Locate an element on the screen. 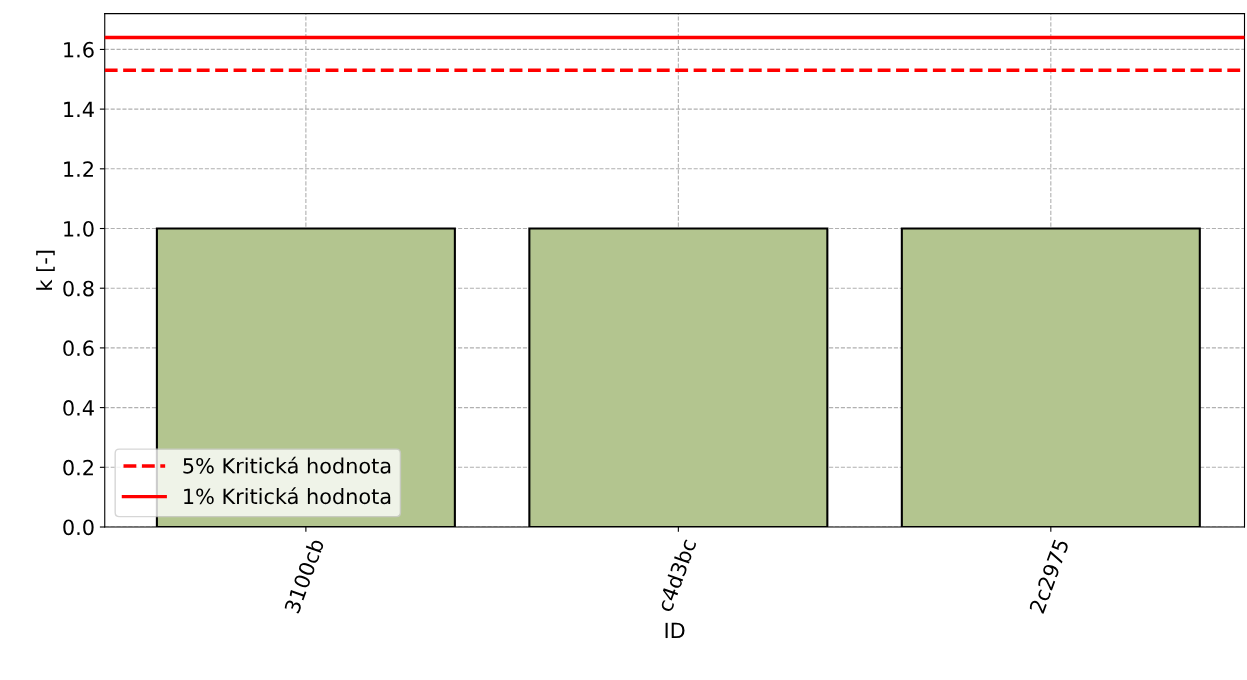 The image size is (1247, 680). y-tick-label: 0.4 is located at coordinates (78, 408).